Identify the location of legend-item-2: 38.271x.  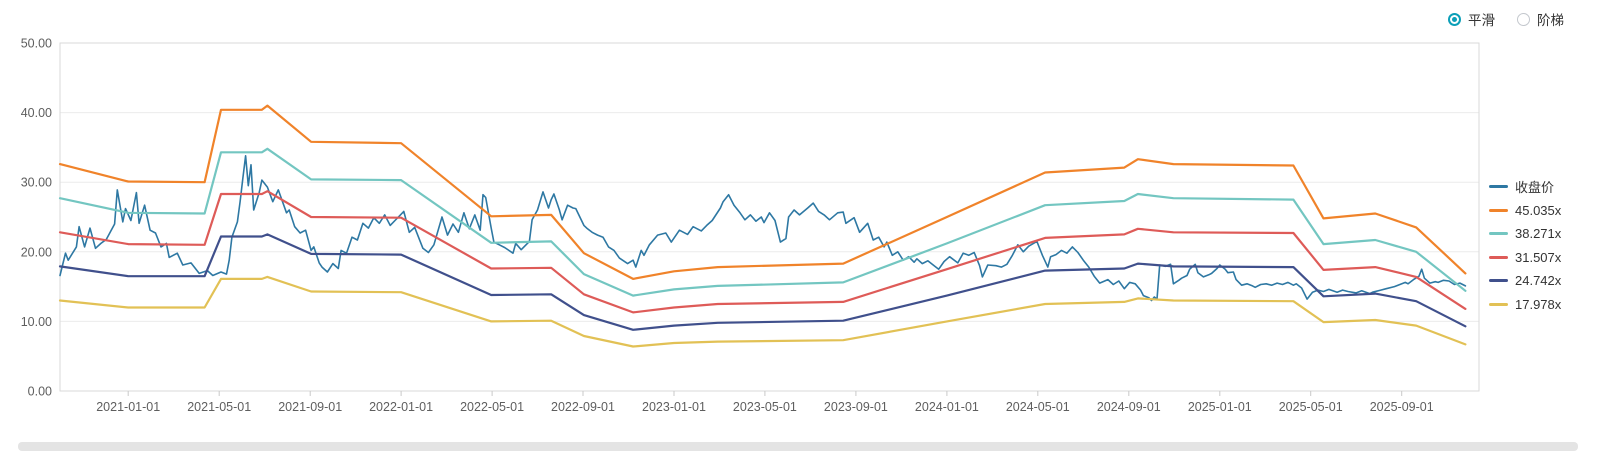
(1525, 234).